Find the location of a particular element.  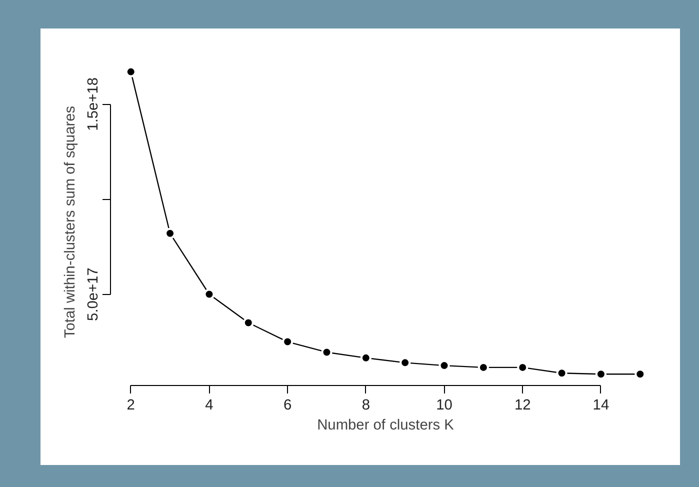

x-tick-label: 2 is located at coordinates (130, 406).